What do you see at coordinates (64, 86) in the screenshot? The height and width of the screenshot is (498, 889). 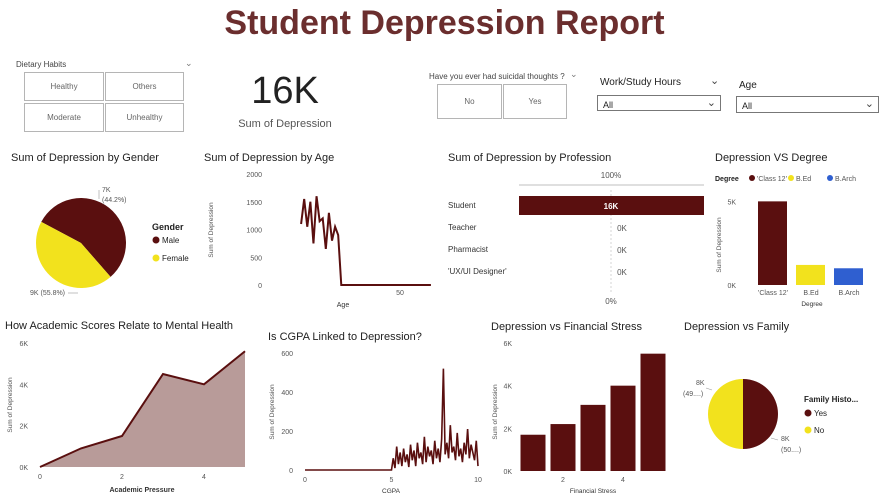 I see `dietary-option-healthy: Healthy` at bounding box center [64, 86].